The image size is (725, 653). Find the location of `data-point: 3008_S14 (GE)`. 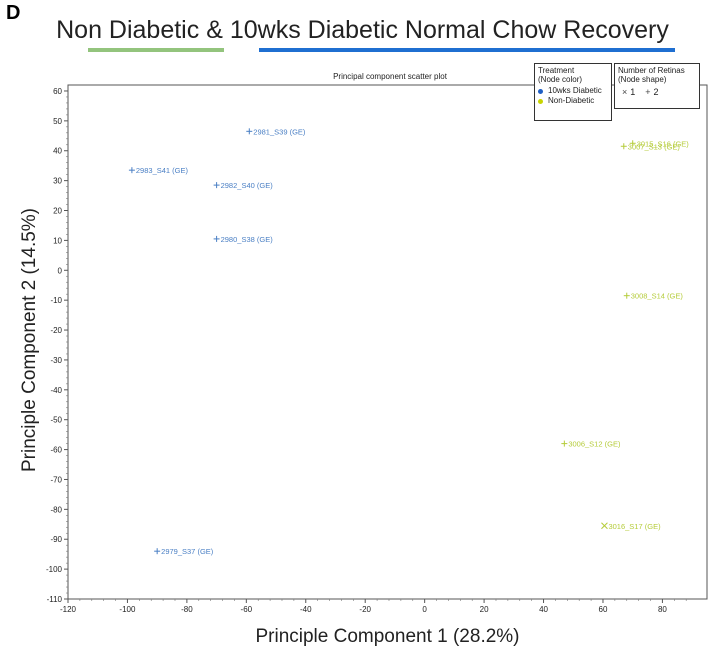

data-point: 3008_S14 (GE) is located at coordinates (653, 296).